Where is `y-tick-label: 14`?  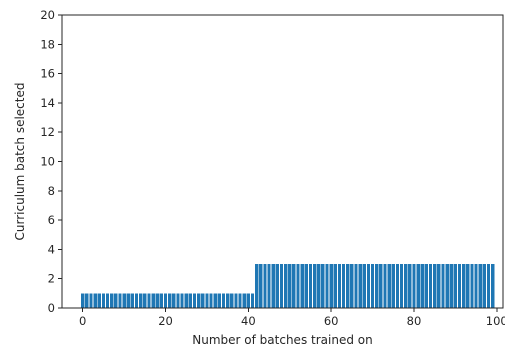 y-tick-label: 14 is located at coordinates (47, 103).